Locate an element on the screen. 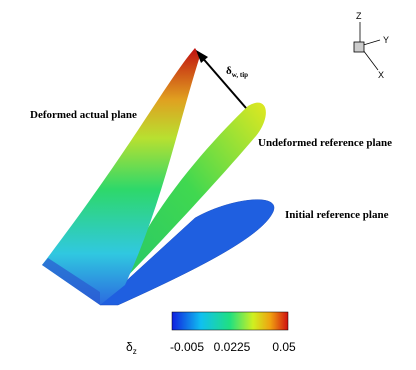  axis-label: Z is located at coordinates (359, 16).